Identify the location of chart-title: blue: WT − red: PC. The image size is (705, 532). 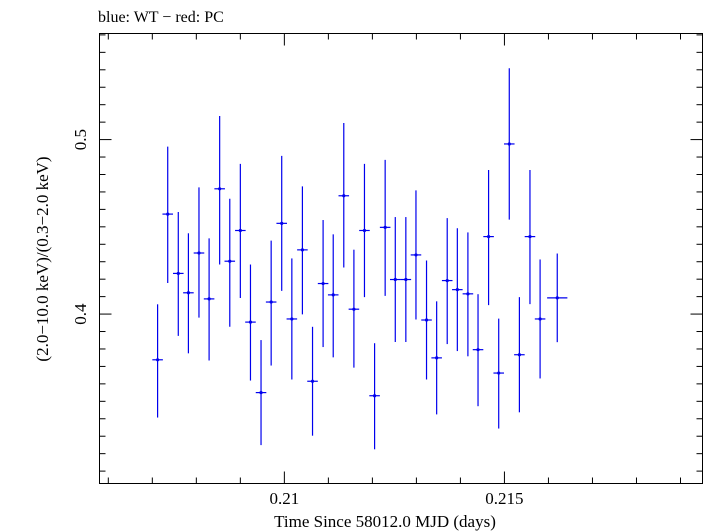
(161, 17).